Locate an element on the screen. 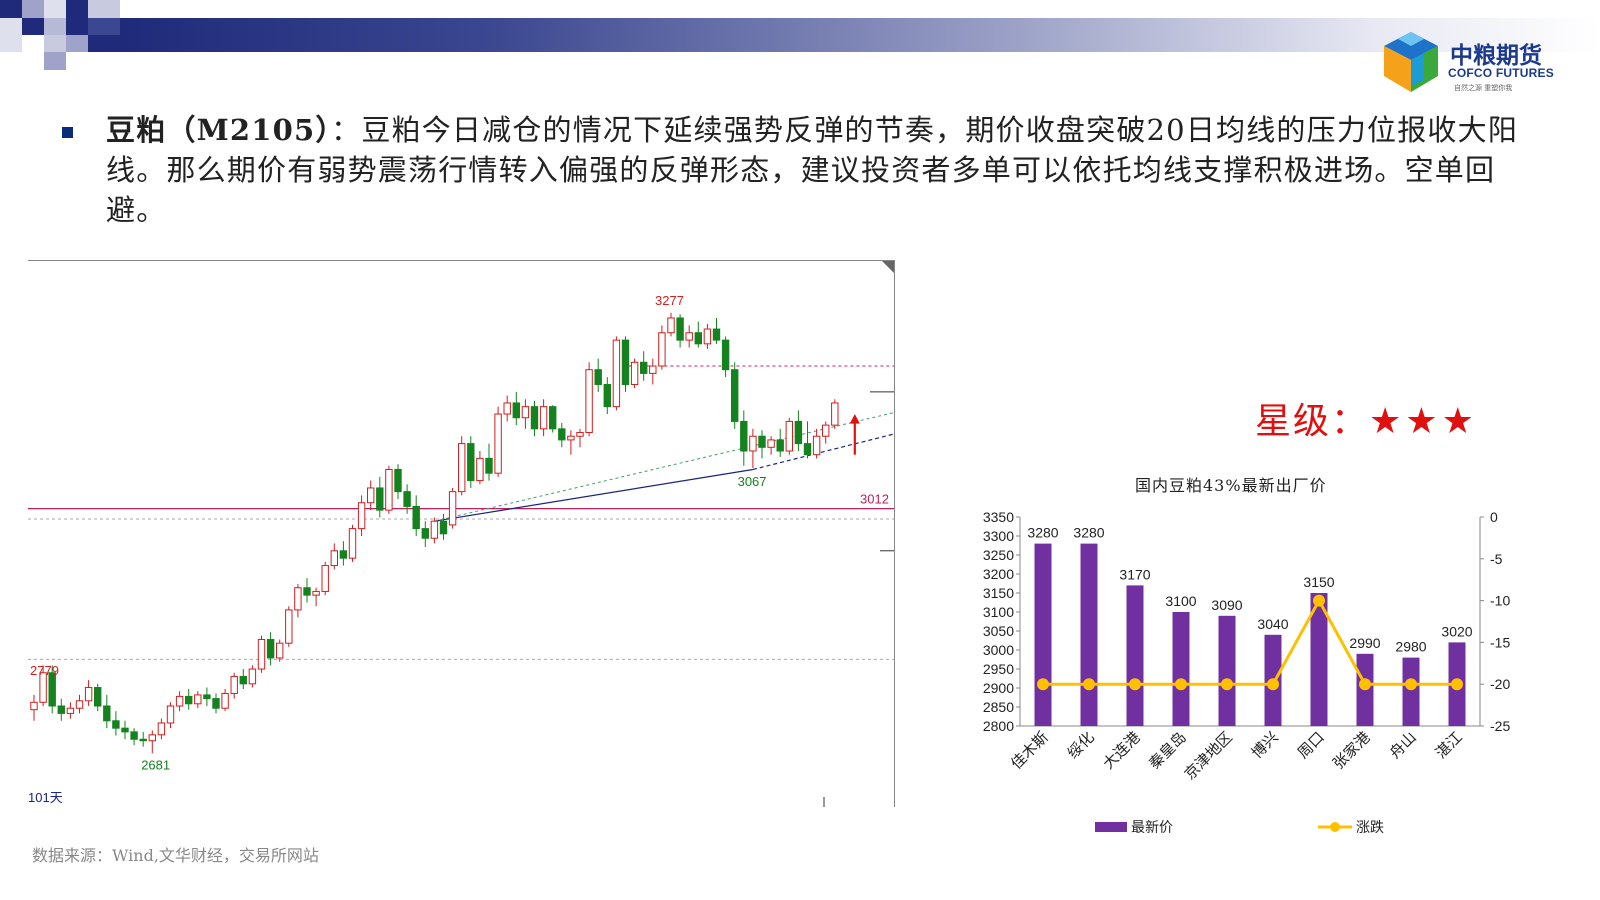 This screenshot has height=900, width=1600. bar-value-label: 2980 is located at coordinates (1410, 647).